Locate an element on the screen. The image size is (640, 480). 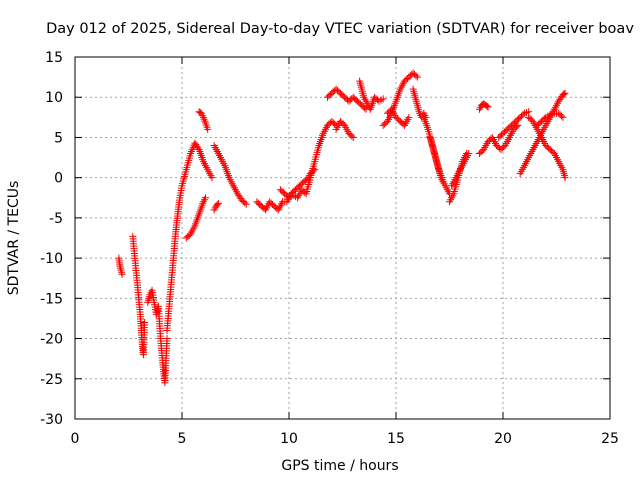
y-tick-label: -10 is located at coordinates (51, 259).